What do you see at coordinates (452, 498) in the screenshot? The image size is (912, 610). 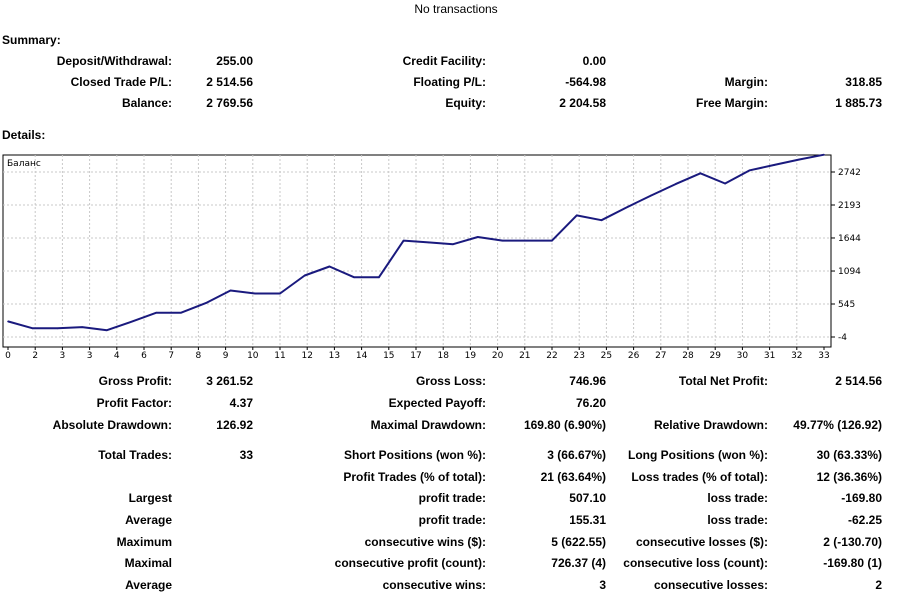 I see `largest-profit-label: profit trade:` at bounding box center [452, 498].